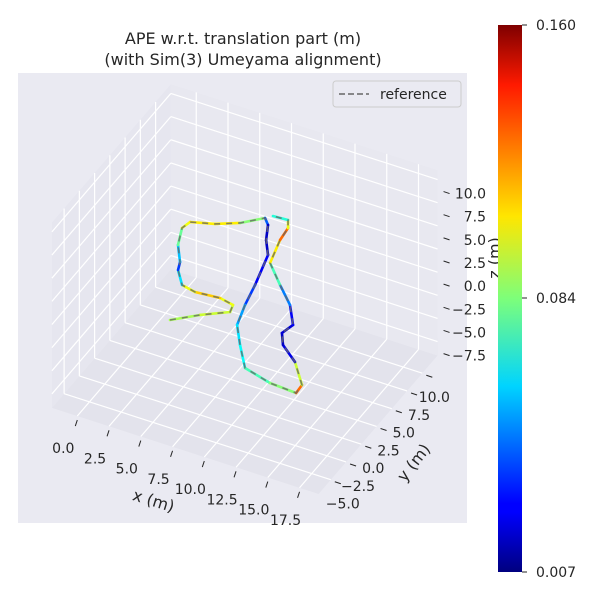  What do you see at coordinates (469, 357) in the screenshot?
I see `z-tick-label: −7.5` at bounding box center [469, 357].